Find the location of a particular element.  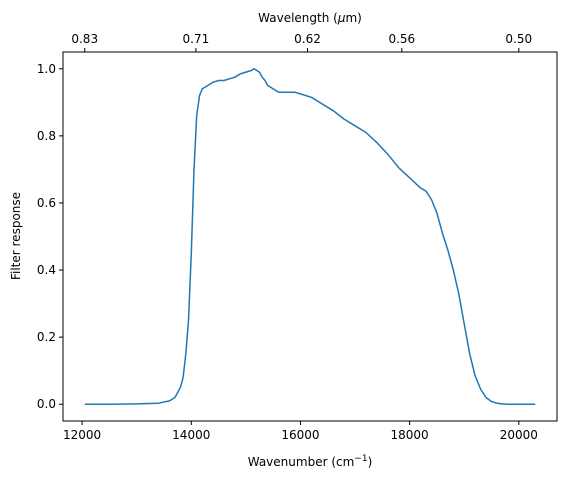

y-tick-label: 0.4 is located at coordinates (46, 270).